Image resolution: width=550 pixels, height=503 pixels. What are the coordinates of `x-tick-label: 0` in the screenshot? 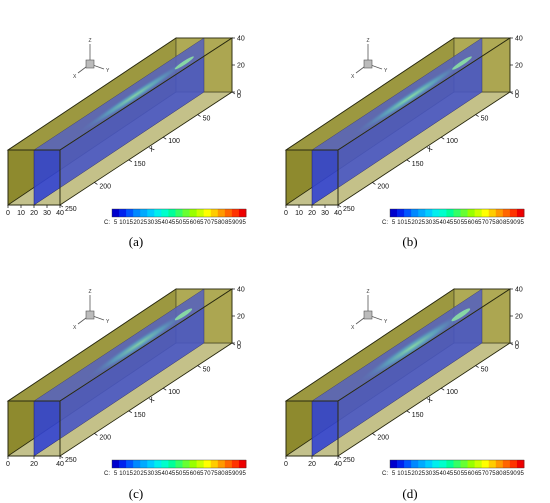 It's located at (239, 96).